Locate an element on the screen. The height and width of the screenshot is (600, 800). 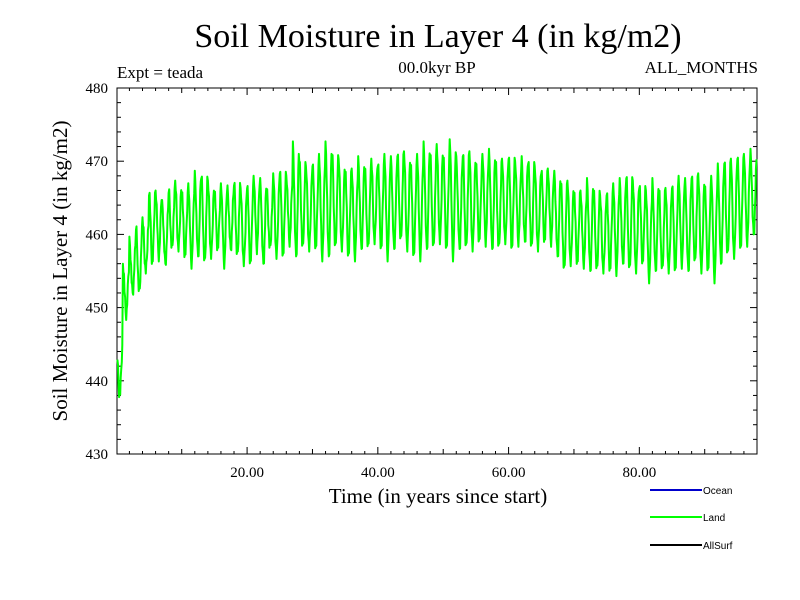
y-tick-label: 440 is located at coordinates (97, 382).